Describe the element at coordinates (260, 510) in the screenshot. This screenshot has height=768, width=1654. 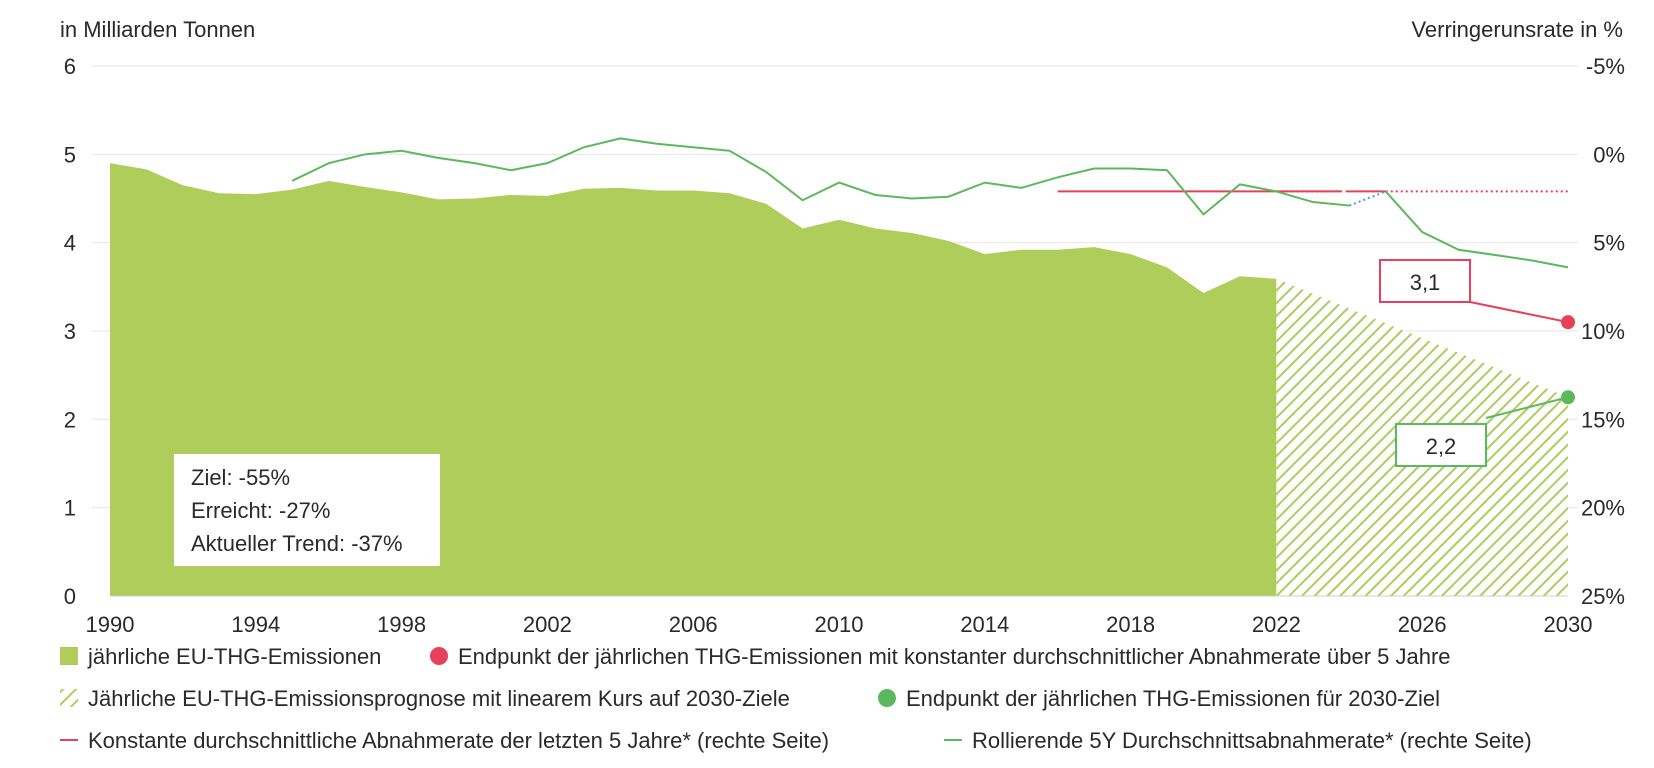
I see `info-line-achieved: Erreicht: -27%` at that location.